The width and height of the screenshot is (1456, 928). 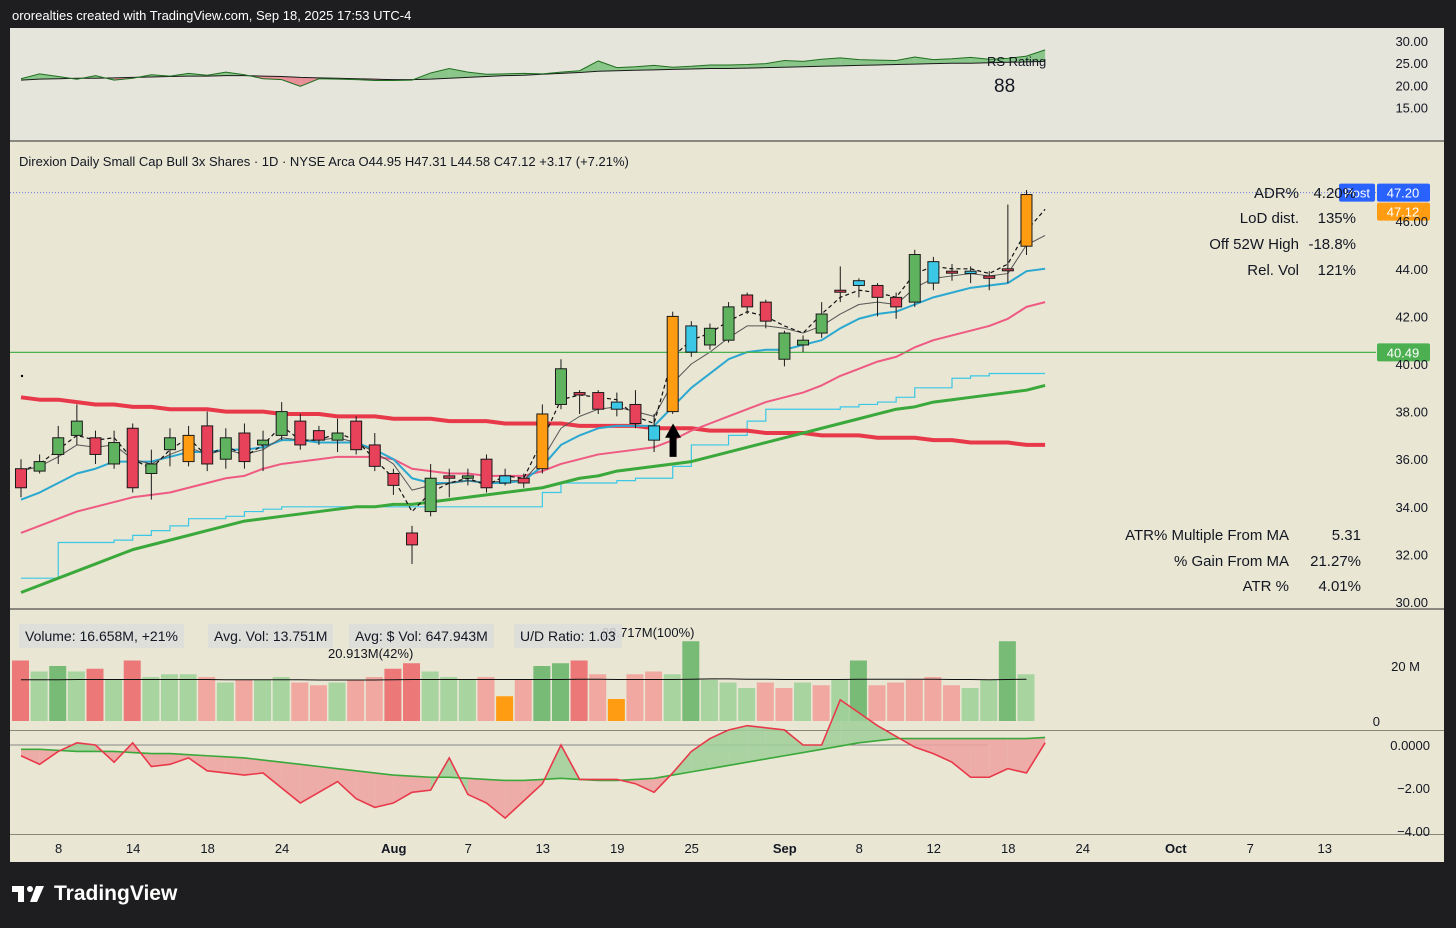 I want to click on x-tick-label-0: 8, so click(x=58, y=848).